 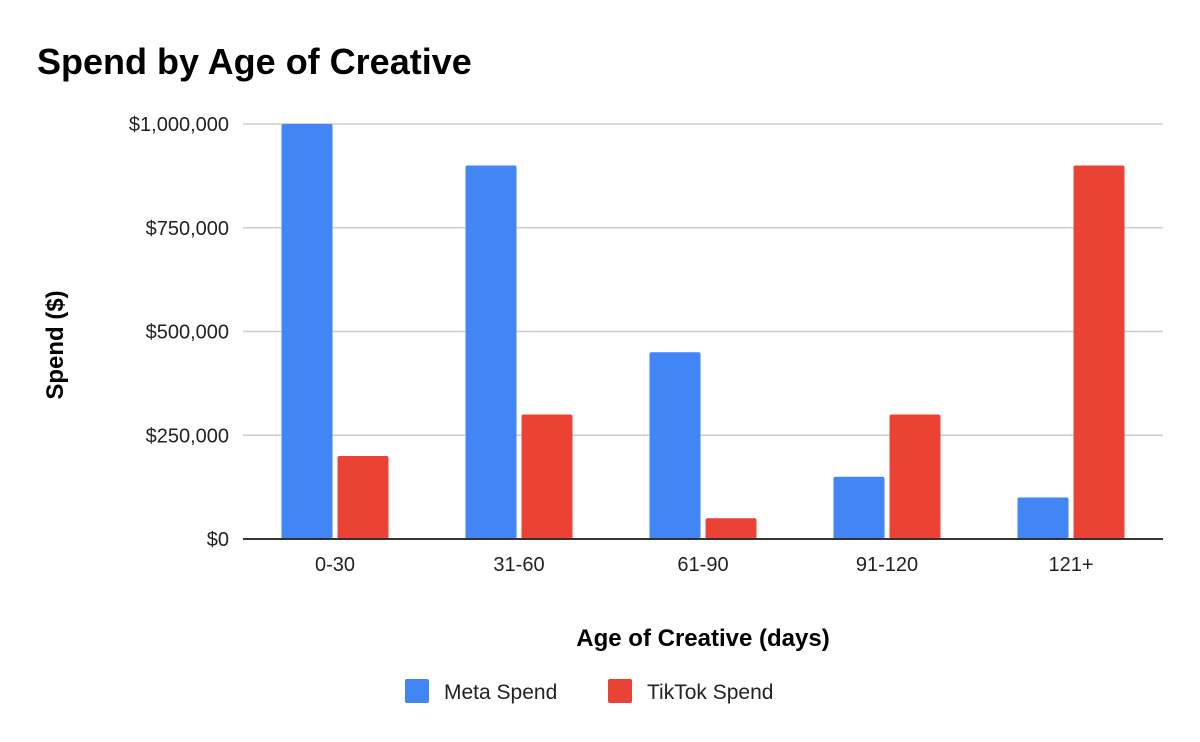 I want to click on y-tick-label: $1,000,000, so click(x=179, y=125).